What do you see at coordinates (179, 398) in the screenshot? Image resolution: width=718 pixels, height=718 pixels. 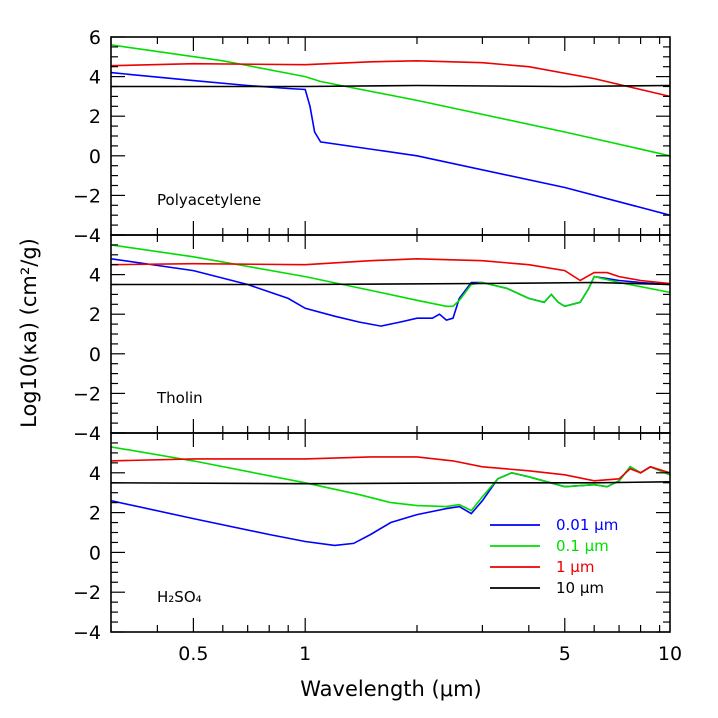 I see `panel-label: Tholin` at bounding box center [179, 398].